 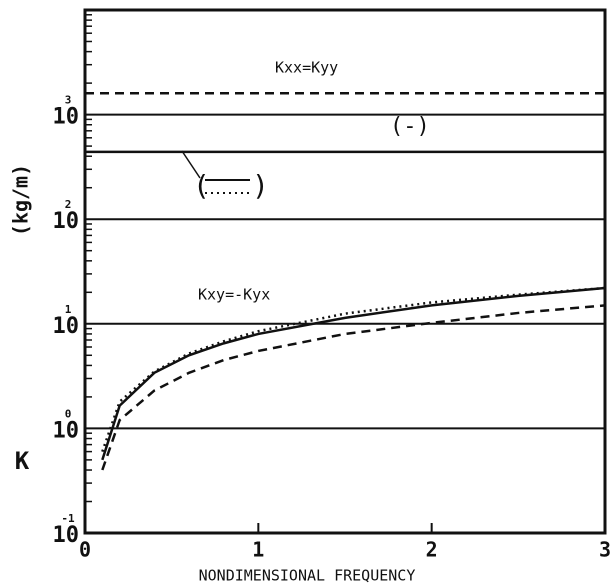 I want to click on legend-paren: ), so click(x=260, y=185).